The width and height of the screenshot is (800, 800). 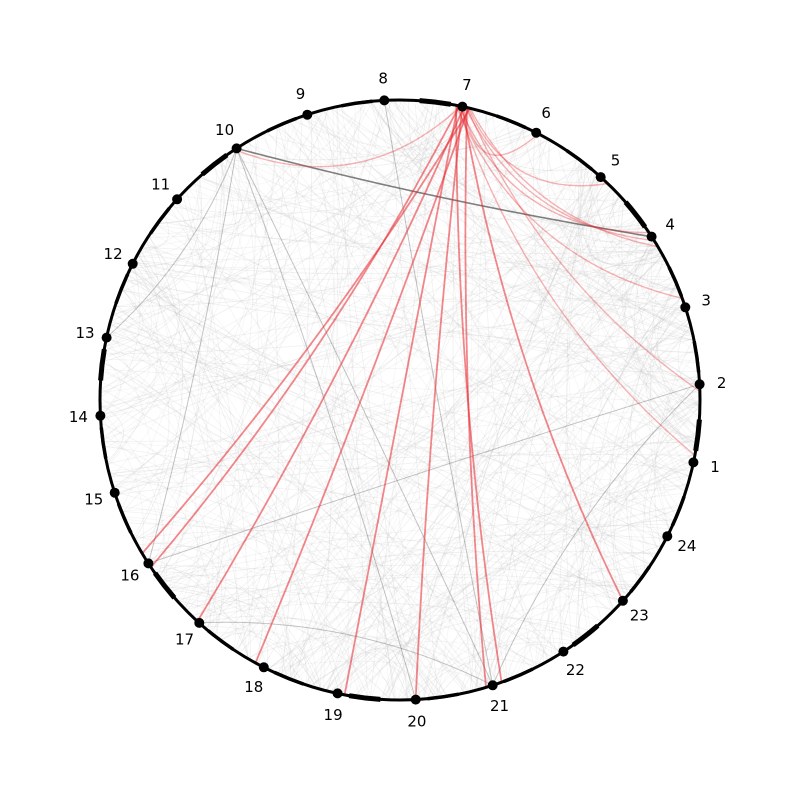 I want to click on node-label-17: 17, so click(x=184, y=639).